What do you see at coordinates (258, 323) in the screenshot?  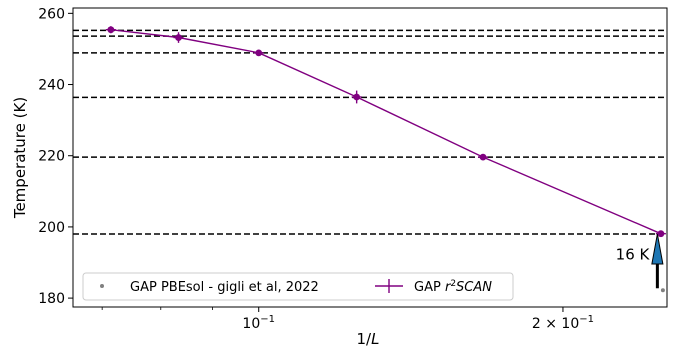 I see `xtick-label-0: 10−1` at bounding box center [258, 323].